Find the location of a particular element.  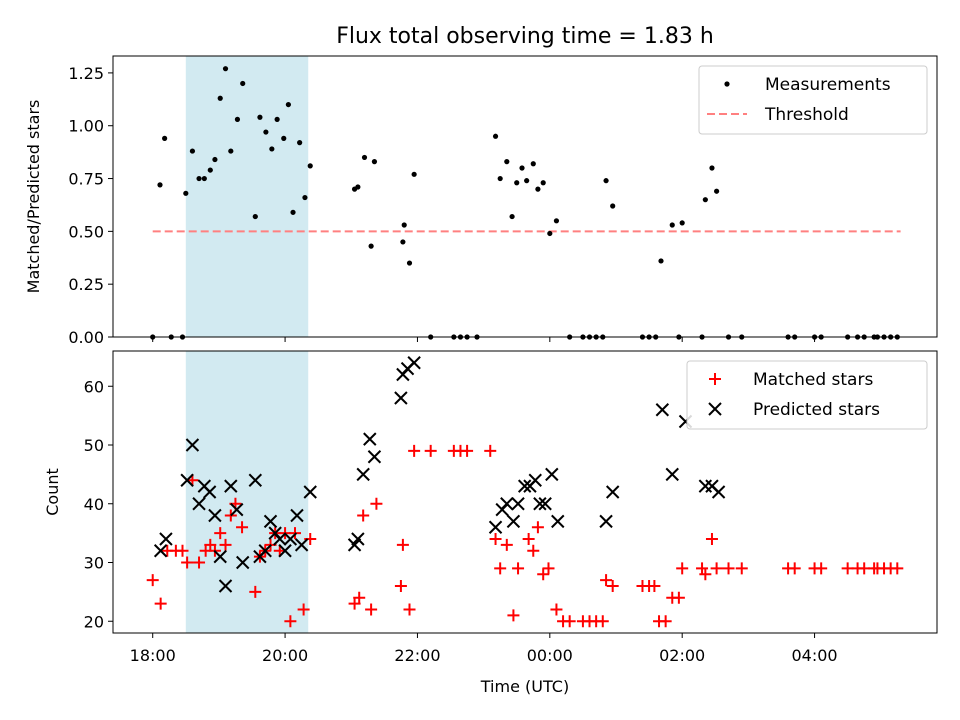

bottom-observing-window-shade is located at coordinates (247, 492).